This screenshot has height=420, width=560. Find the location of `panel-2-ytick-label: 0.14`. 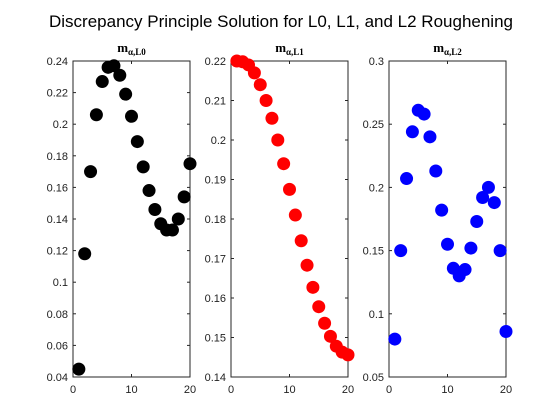

panel-2-ytick-label: 0.14 is located at coordinates (215, 378).